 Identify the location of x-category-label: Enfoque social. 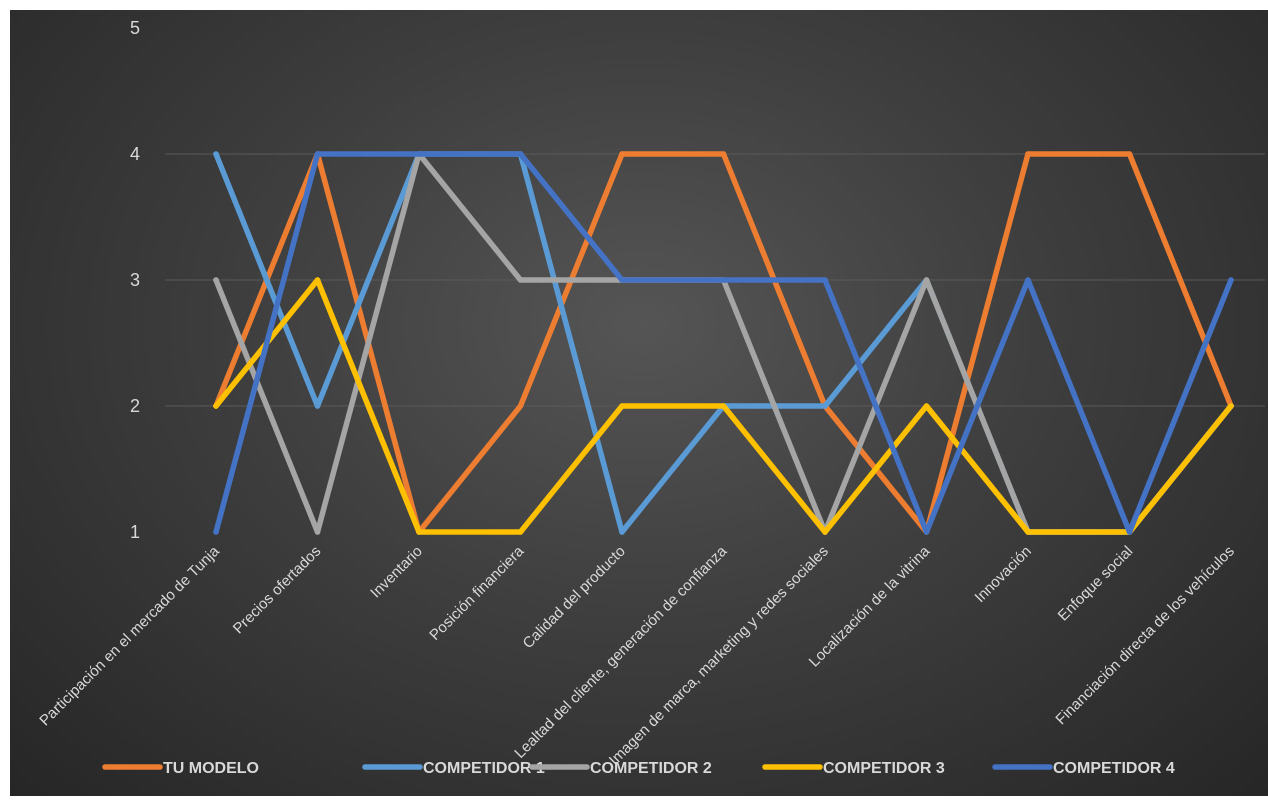
(1096, 584).